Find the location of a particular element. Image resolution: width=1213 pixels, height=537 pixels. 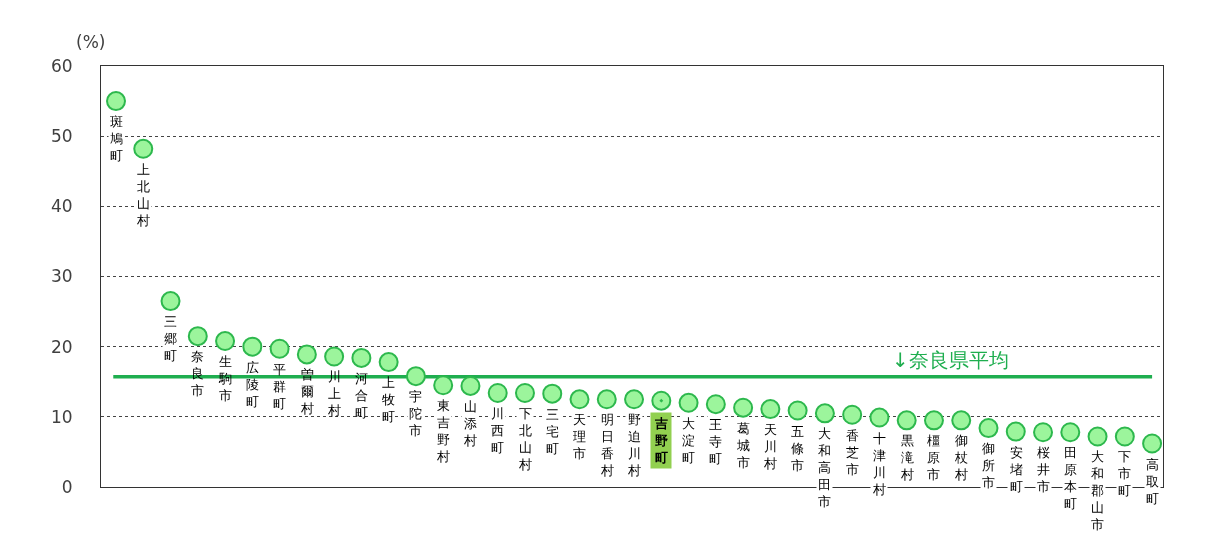

x-tick-label: 御杖村 is located at coordinates (961, 457).